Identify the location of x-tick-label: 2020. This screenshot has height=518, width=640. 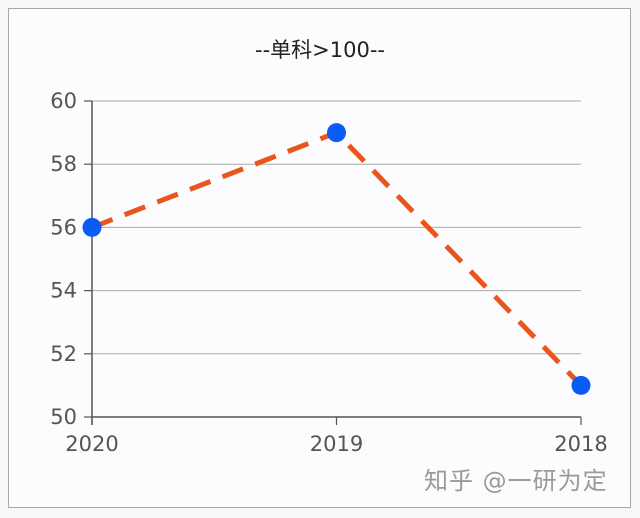
(91, 444).